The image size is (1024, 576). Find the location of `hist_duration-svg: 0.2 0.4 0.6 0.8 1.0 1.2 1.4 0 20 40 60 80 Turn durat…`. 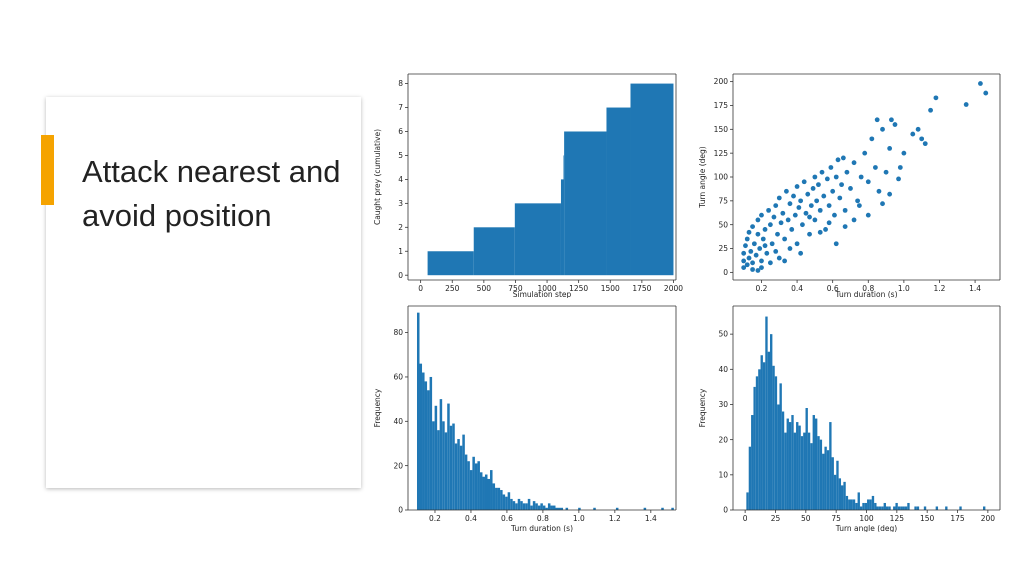

hist_duration-svg: 0.2 0.4 0.6 0.8 1.0 1.2 1.4 0 20 40 60 80 Turn durat… is located at coordinates (525, 418).